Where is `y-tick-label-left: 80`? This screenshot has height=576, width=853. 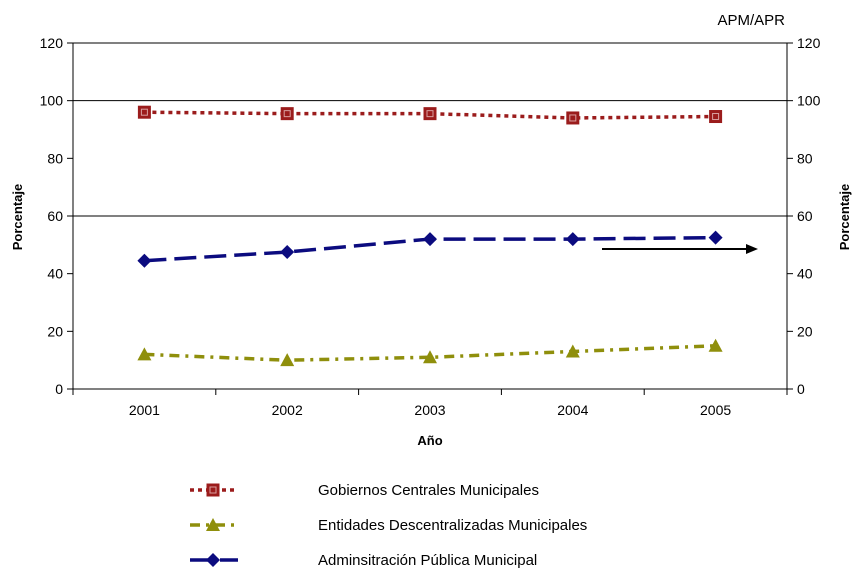
y-tick-label-left: 80 is located at coordinates (55, 158).